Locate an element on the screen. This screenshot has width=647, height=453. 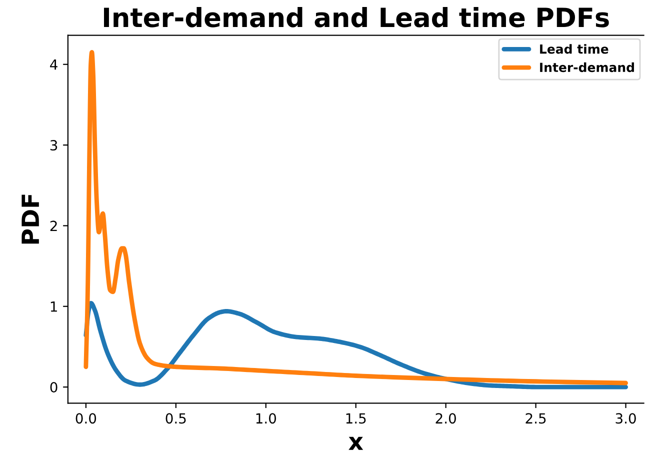
legend-label: Inter-demand is located at coordinates (587, 67).